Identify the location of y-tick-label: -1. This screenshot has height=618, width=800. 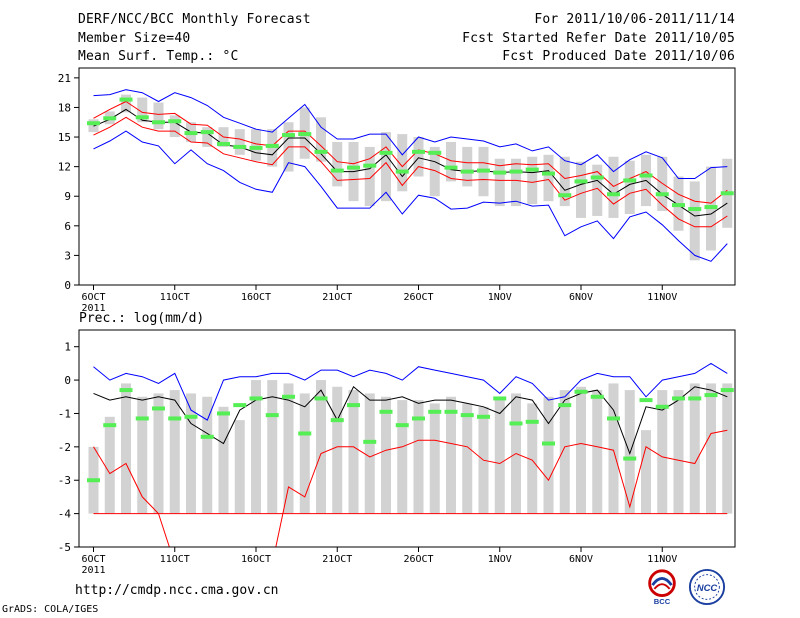
(64, 413).